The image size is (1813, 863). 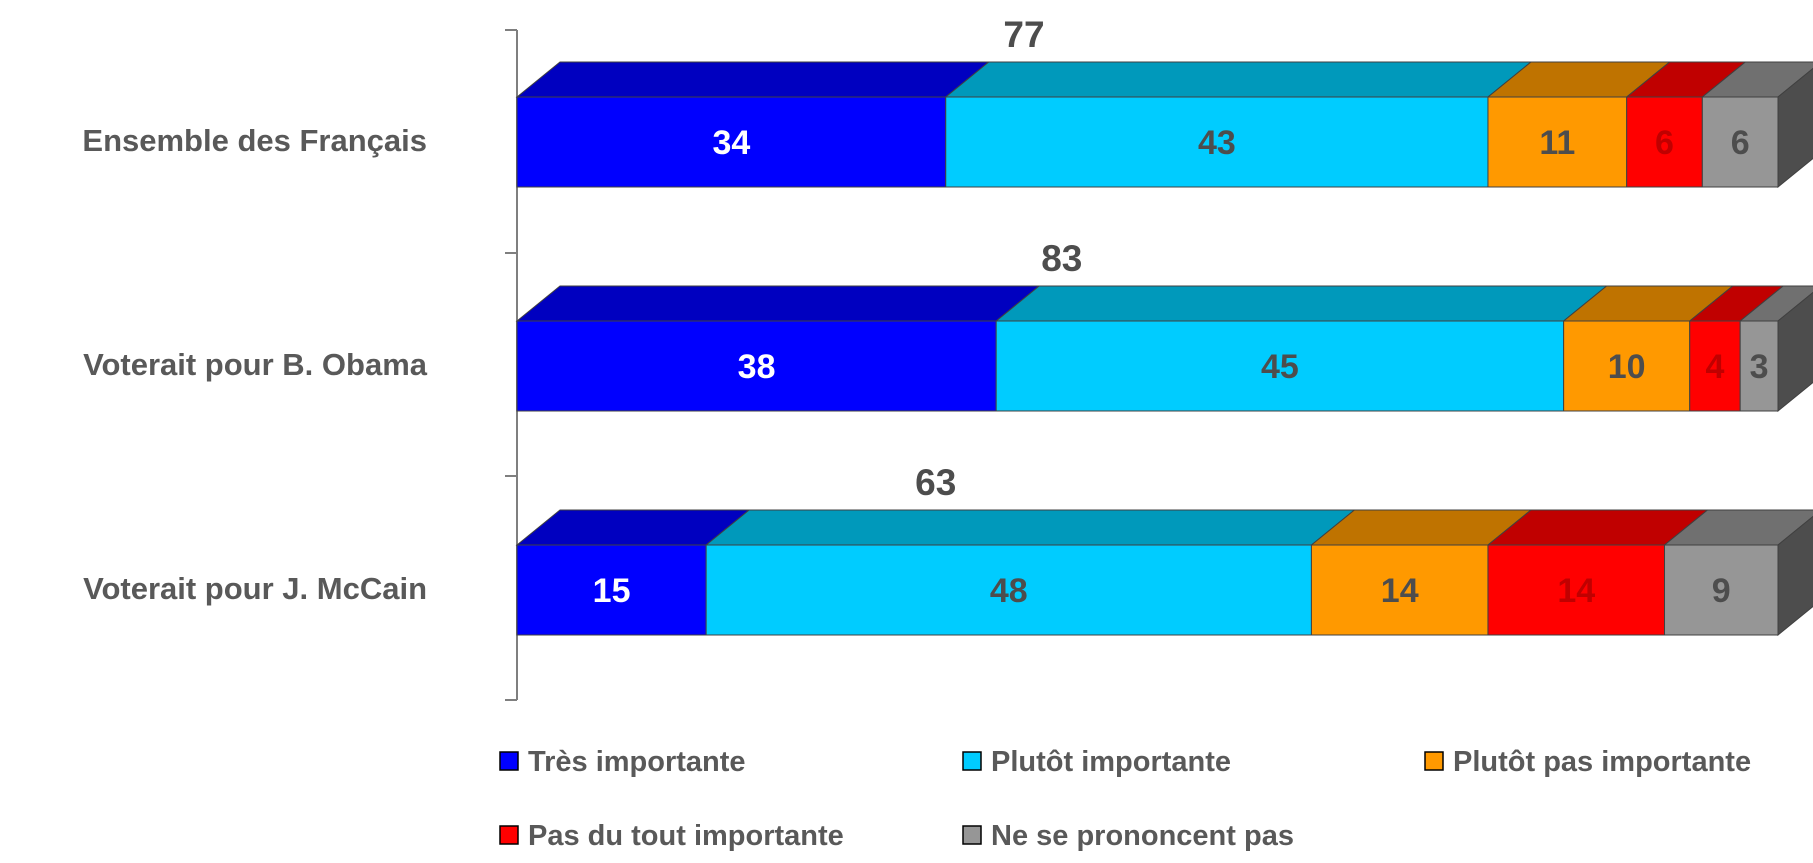 I want to click on data-label: 4, so click(x=1714, y=367).